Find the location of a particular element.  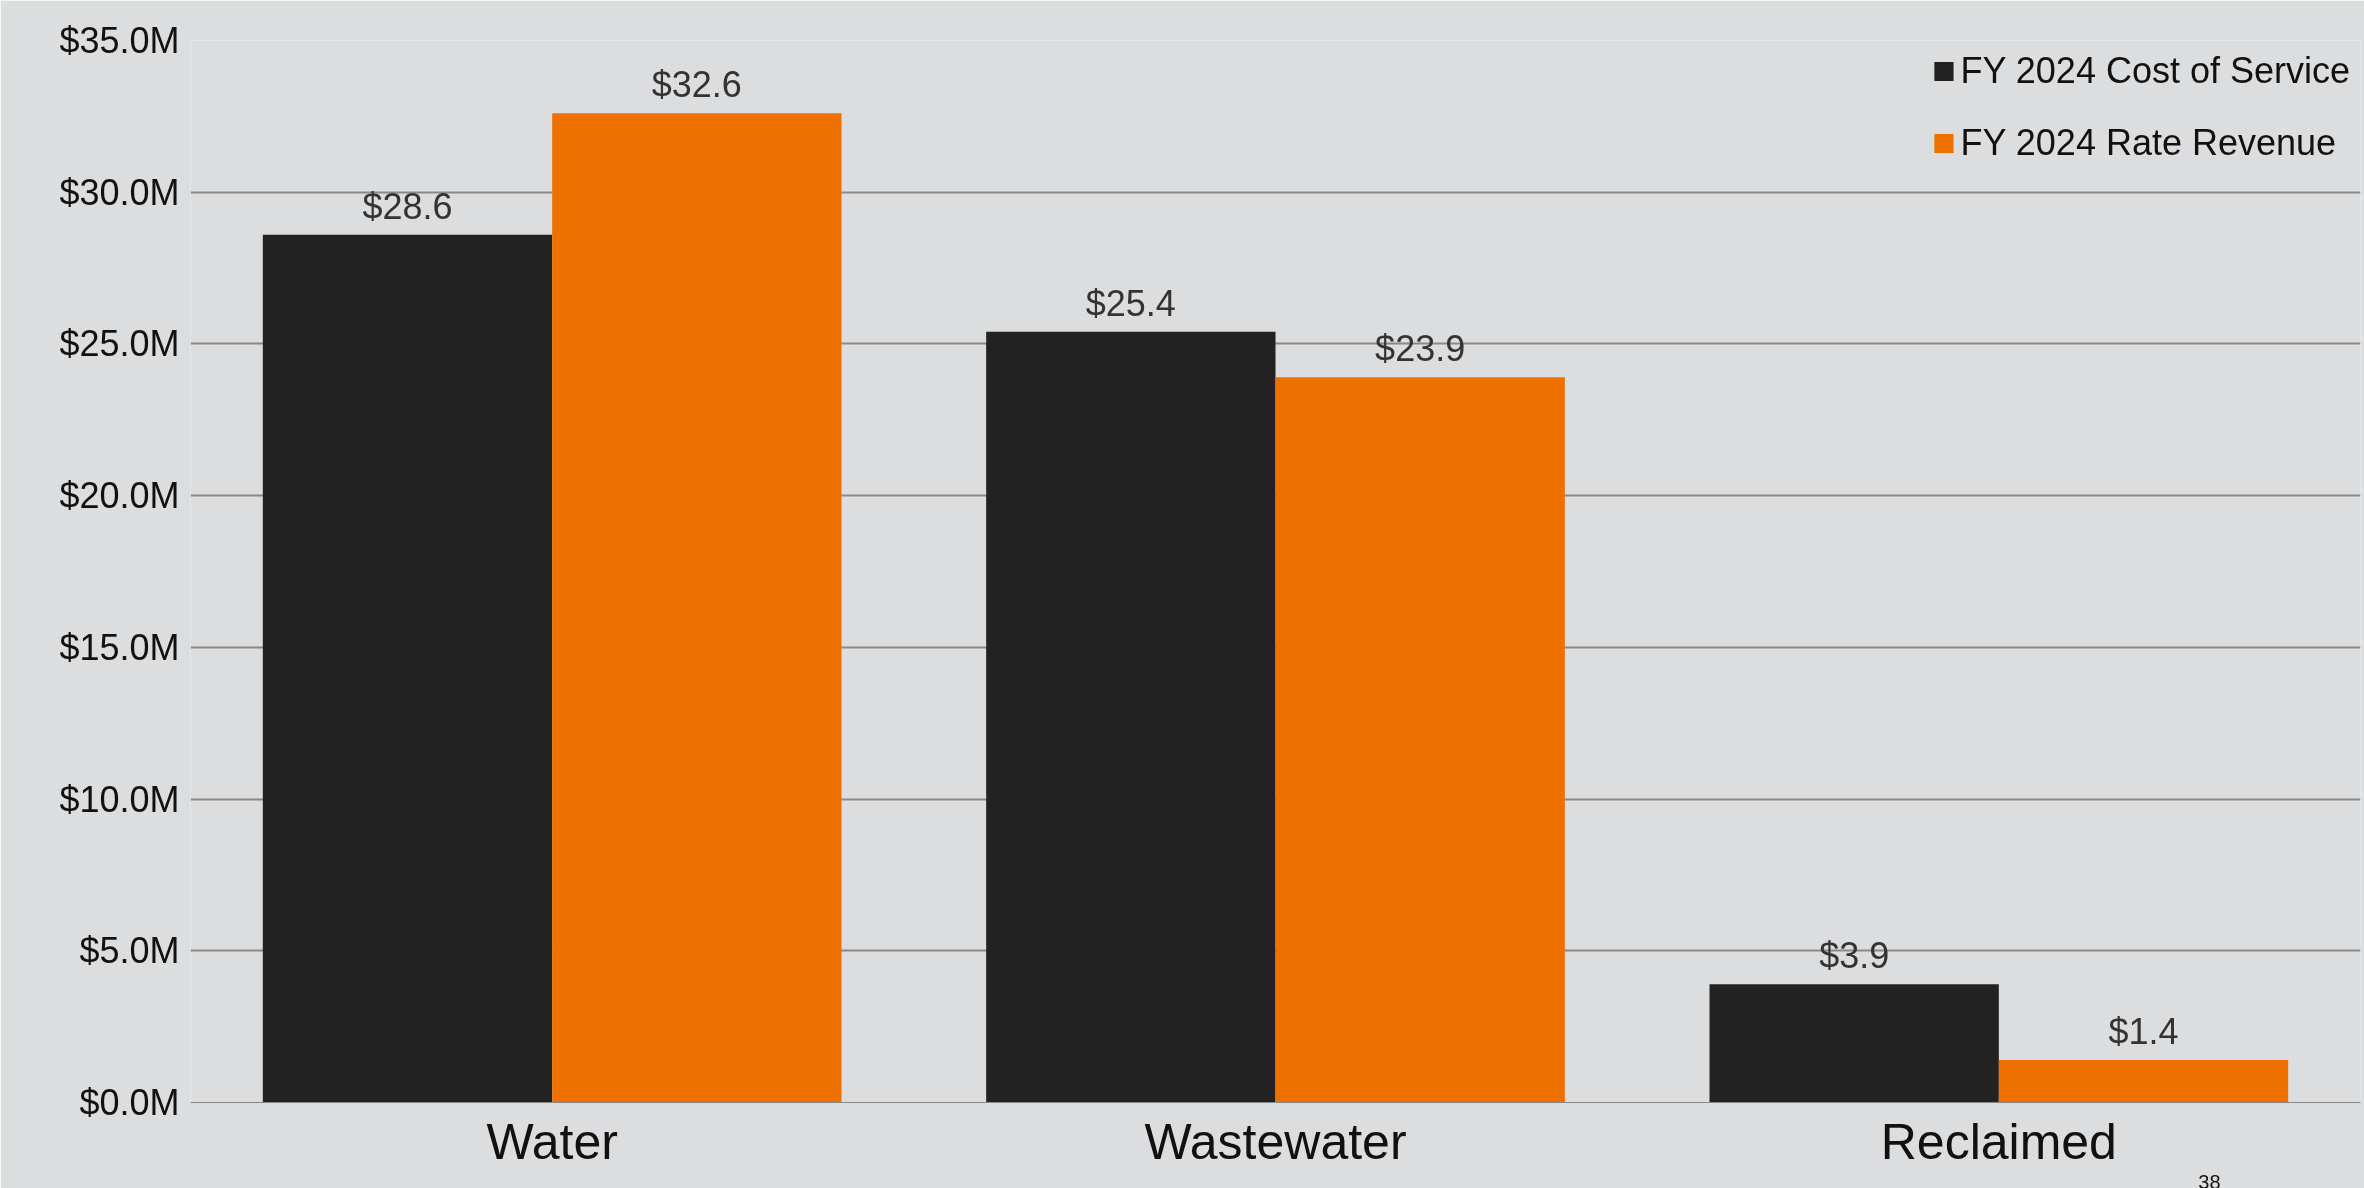

legend-label: FY 2024 Cost of Service is located at coordinates (2155, 71).